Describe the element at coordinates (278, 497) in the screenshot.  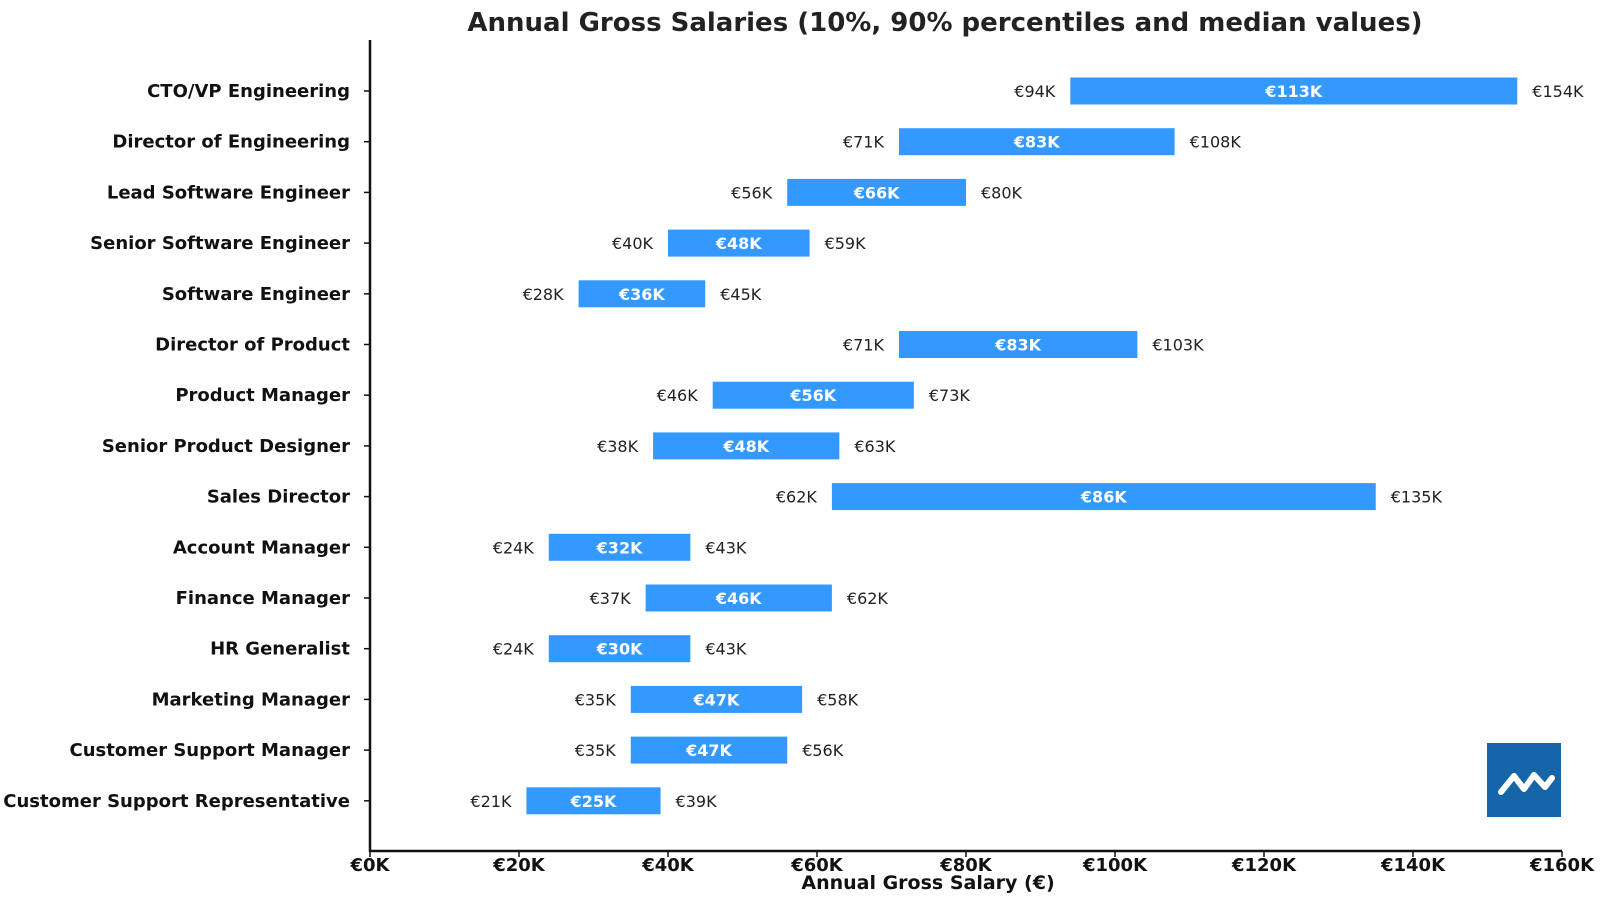
I see `category-label: Sales Director` at that location.